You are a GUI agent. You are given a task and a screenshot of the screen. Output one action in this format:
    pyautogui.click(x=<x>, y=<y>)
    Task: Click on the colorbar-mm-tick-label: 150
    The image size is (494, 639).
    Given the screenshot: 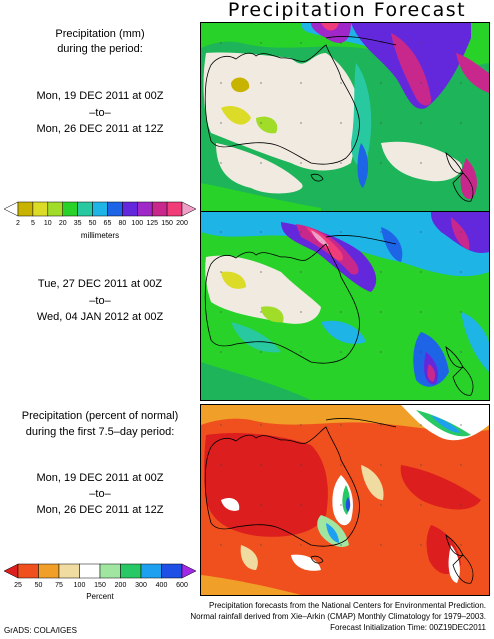 What is the action you would take?
    pyautogui.click(x=167, y=223)
    